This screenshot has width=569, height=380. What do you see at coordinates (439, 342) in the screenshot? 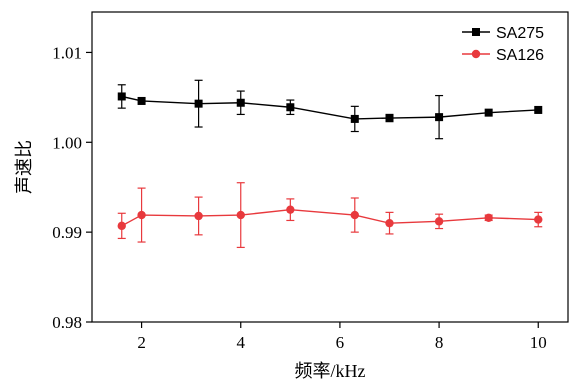
I see `x-tick-label: 8` at bounding box center [439, 342].